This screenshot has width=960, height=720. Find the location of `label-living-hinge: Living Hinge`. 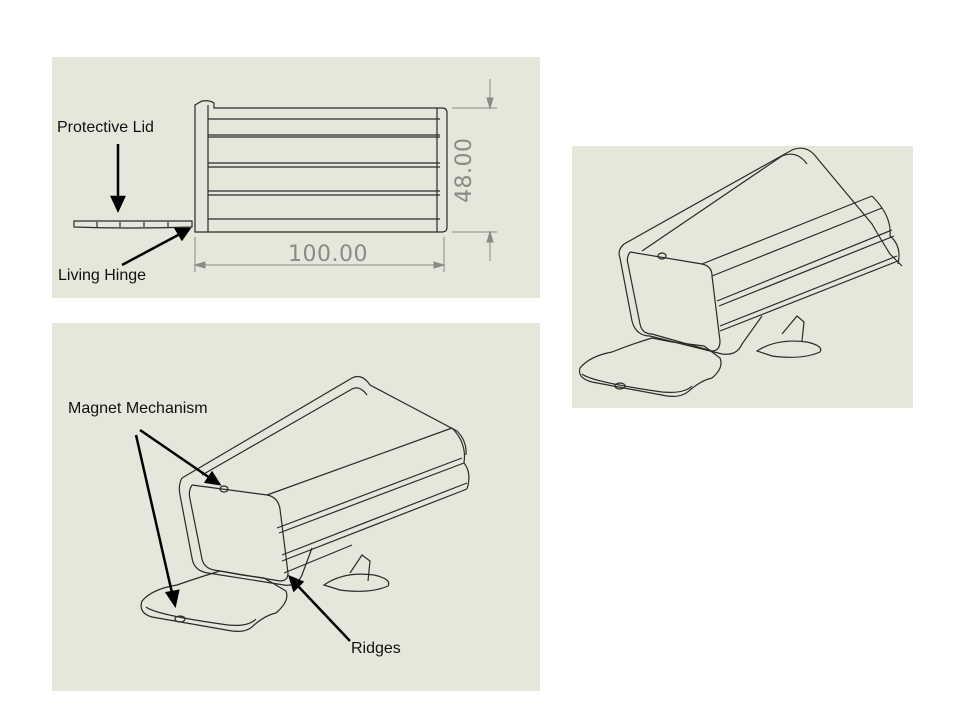

label-living-hinge: Living Hinge is located at coordinates (102, 275).